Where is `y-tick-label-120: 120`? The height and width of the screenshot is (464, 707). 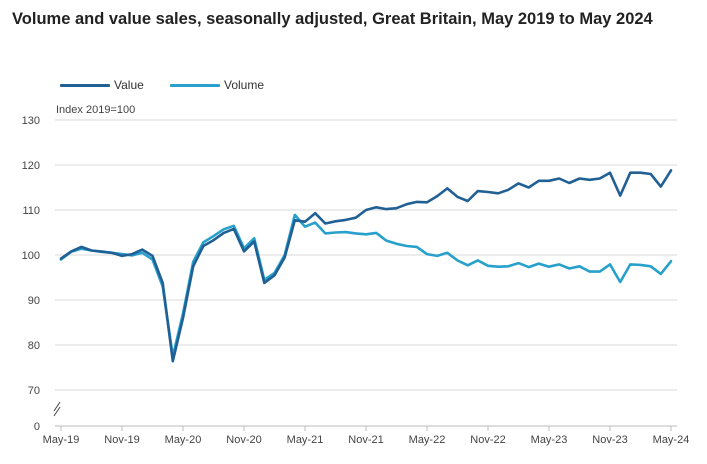
y-tick-label-120: 120 is located at coordinates (31, 166).